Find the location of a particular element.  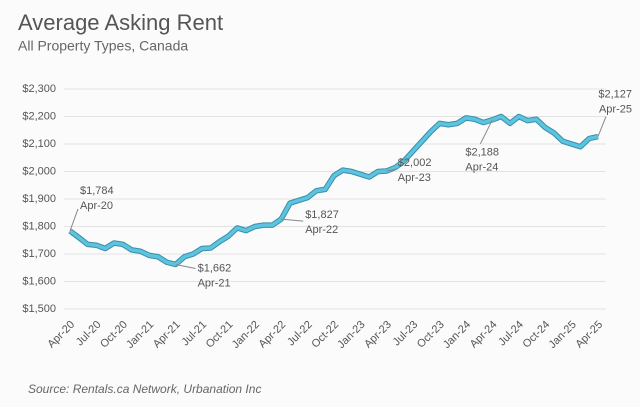

y-tick-label: $1,700 is located at coordinates (39, 254).